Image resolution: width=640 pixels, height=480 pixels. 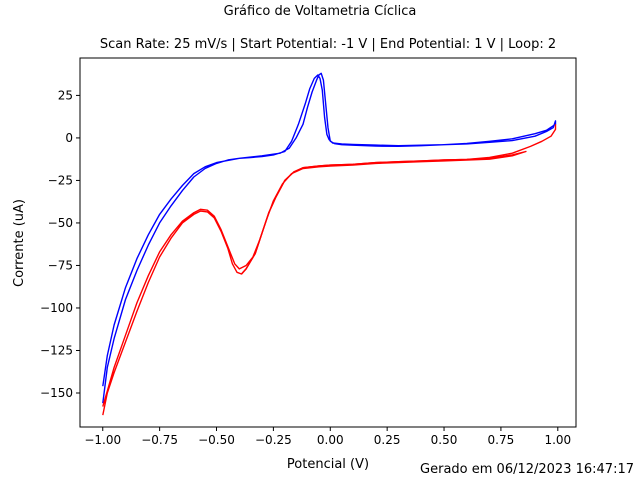 What do you see at coordinates (60, 180) in the screenshot?
I see `y-tick-label: −25` at bounding box center [60, 180].